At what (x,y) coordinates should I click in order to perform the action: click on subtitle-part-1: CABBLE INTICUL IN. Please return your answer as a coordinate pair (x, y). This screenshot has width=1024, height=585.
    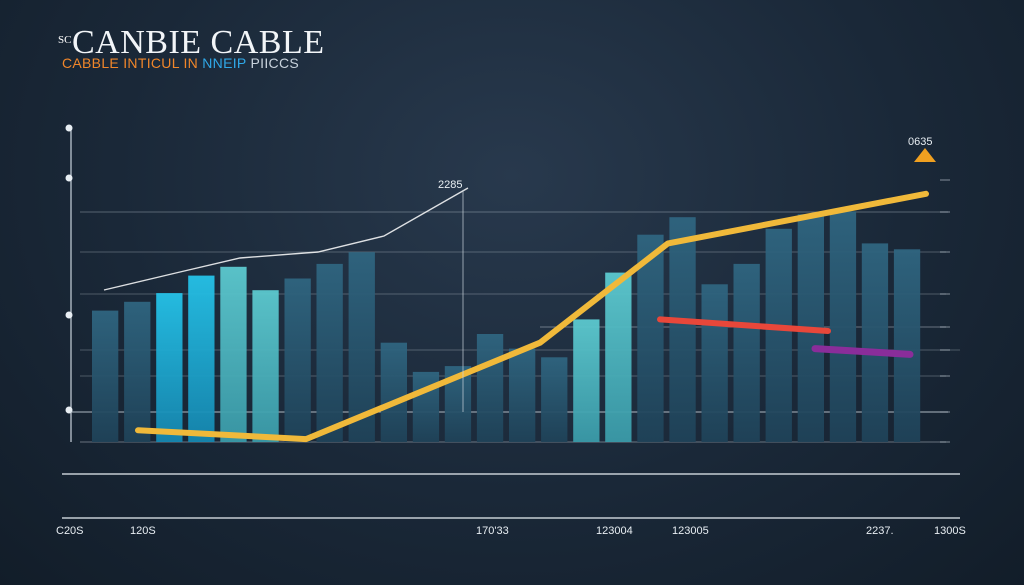
    Looking at the image, I should click on (130, 63).